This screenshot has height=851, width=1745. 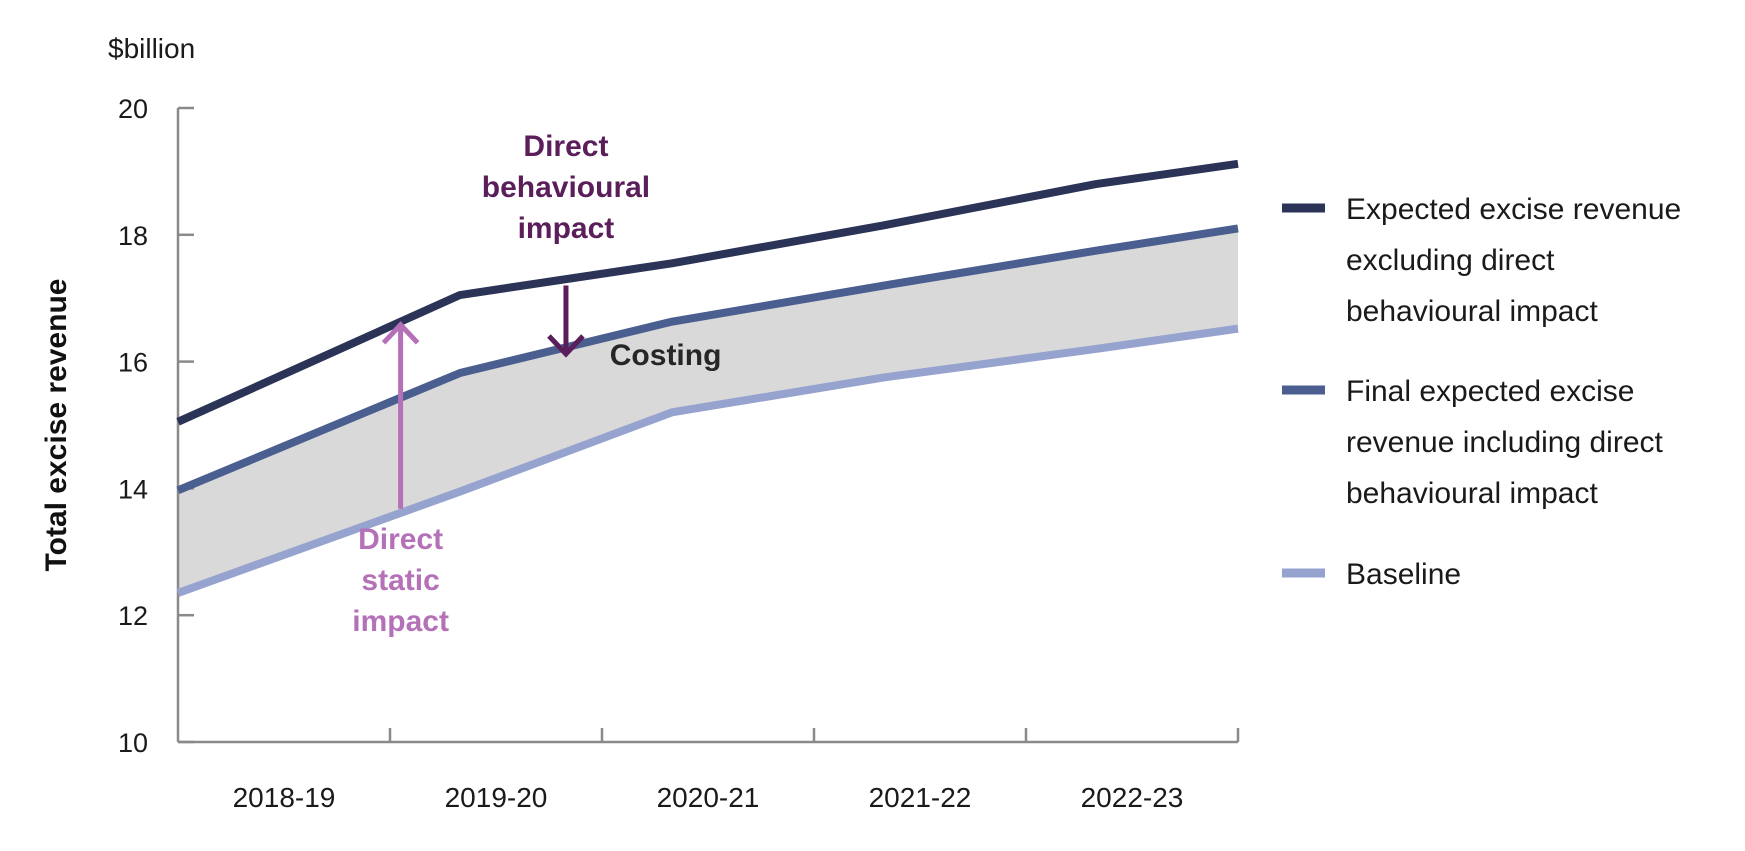 What do you see at coordinates (151, 48) in the screenshot?
I see `unit-label: $billion` at bounding box center [151, 48].